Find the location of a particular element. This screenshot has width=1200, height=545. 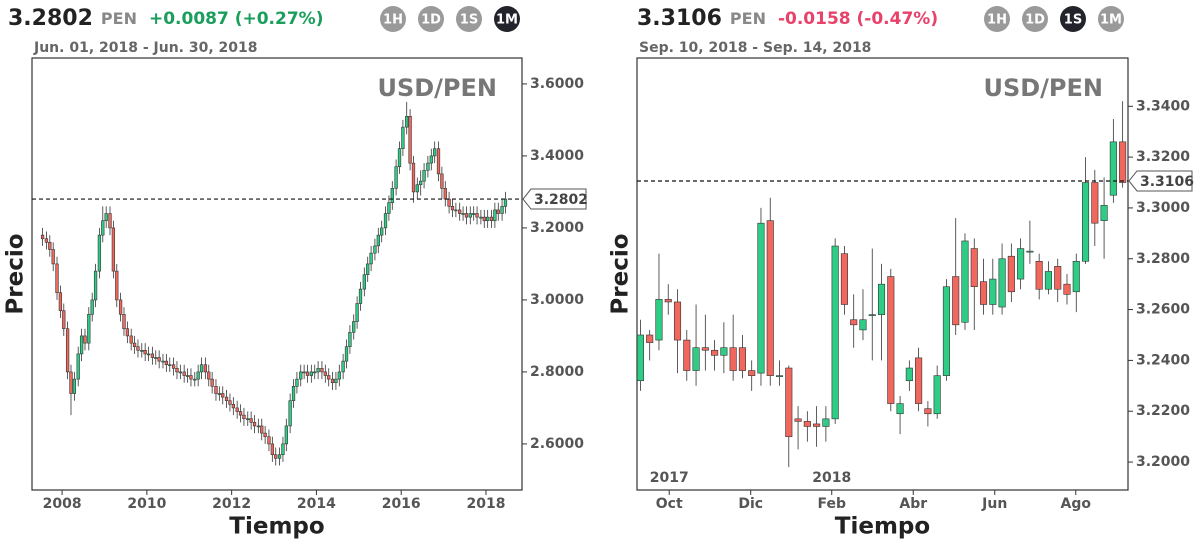

price: 3.3106 is located at coordinates (679, 18).